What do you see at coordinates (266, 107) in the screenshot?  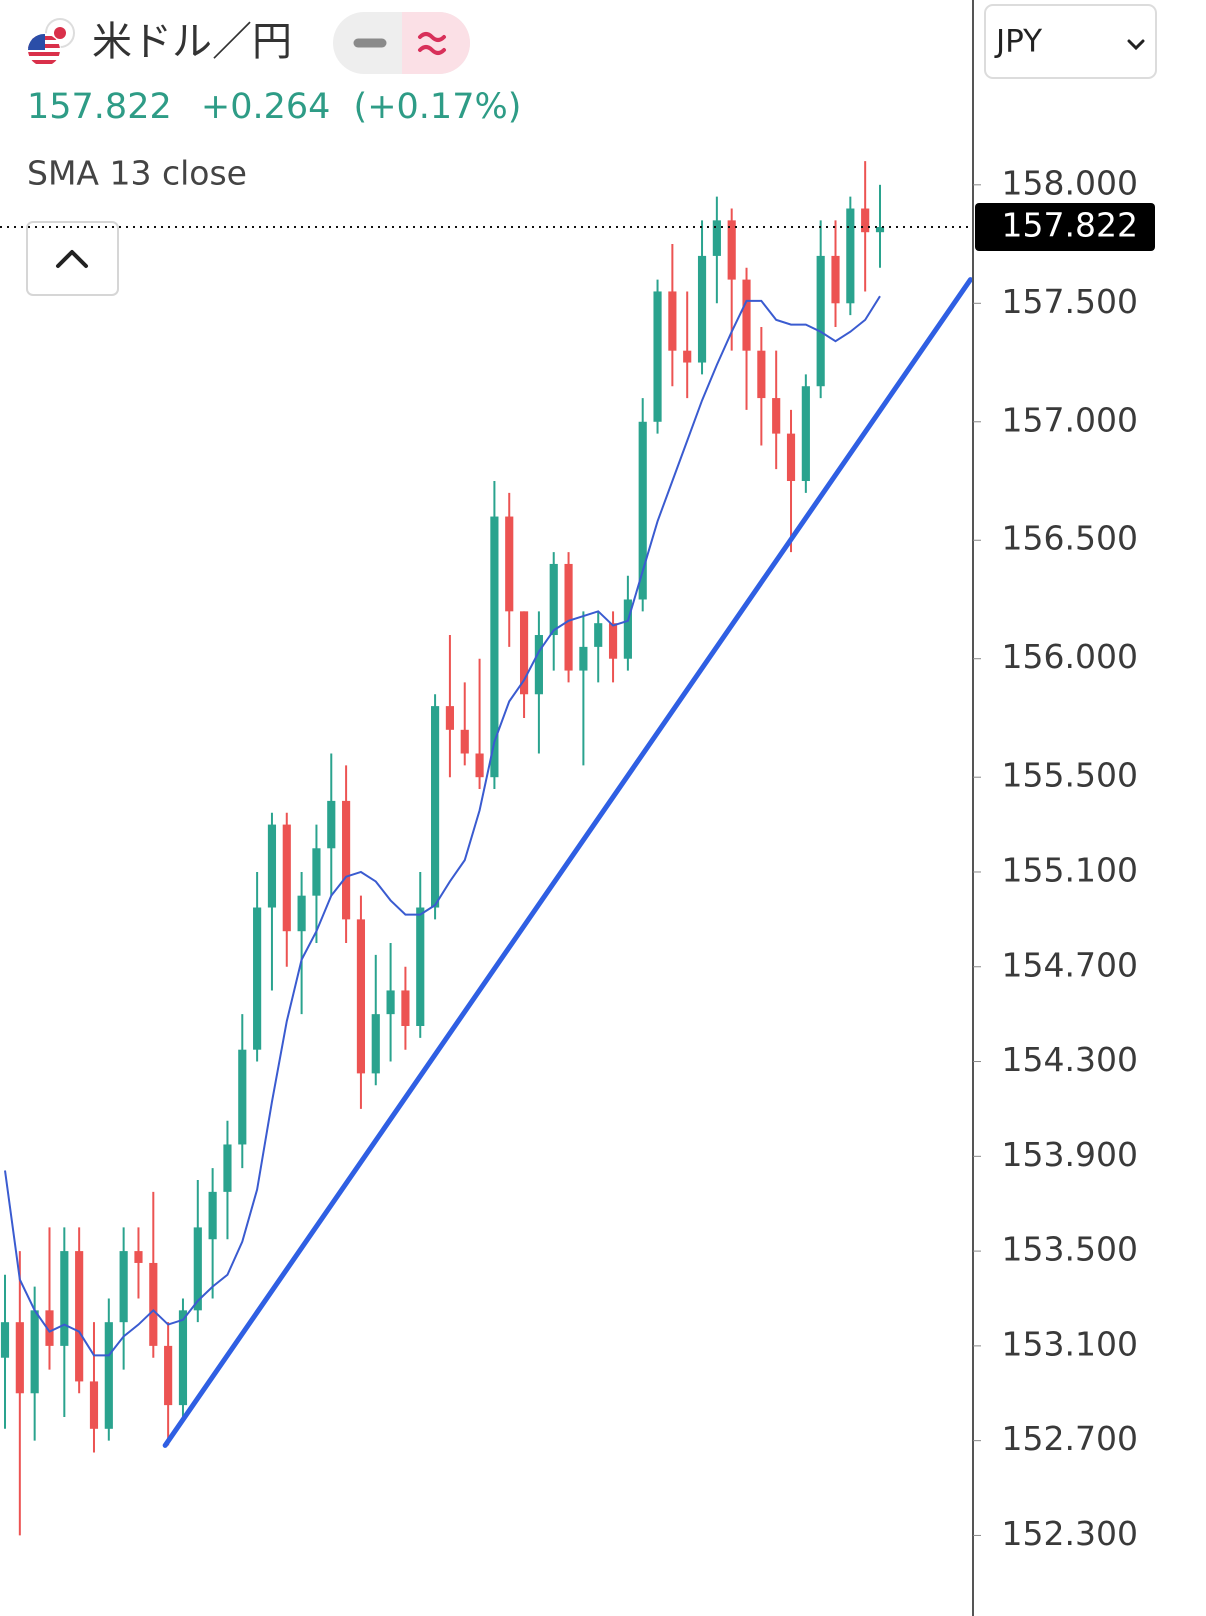 I see `price-change: +0.264` at bounding box center [266, 107].